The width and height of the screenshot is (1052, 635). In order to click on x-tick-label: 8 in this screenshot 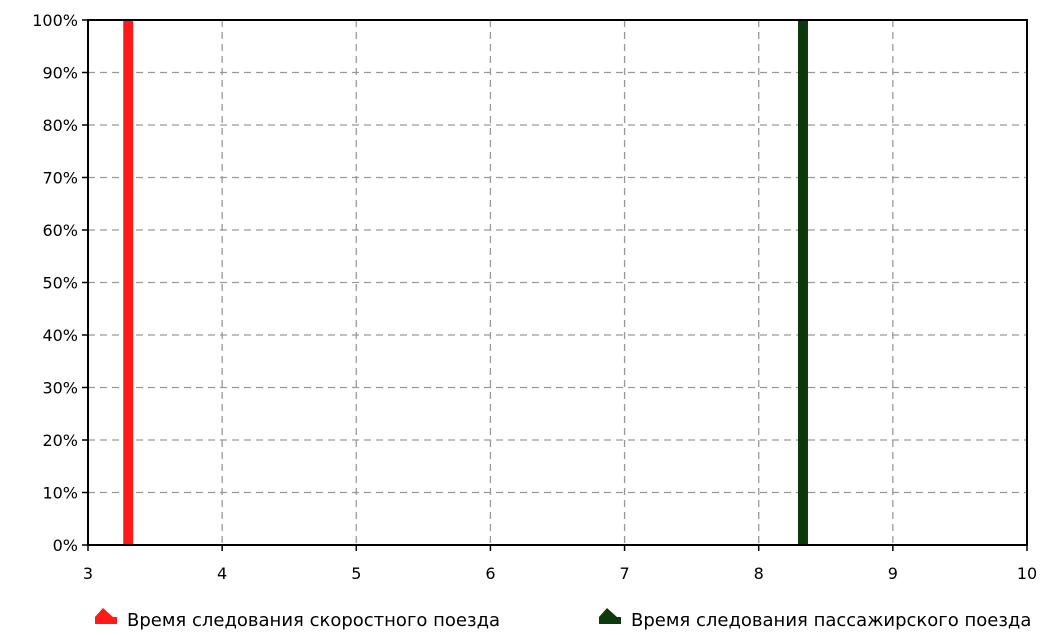, I will do `click(759, 573)`.